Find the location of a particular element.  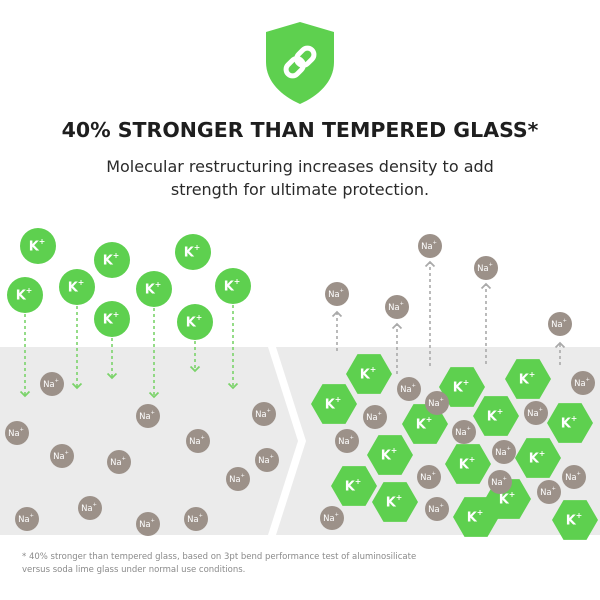

shield-link-icon is located at coordinates (300, 63).